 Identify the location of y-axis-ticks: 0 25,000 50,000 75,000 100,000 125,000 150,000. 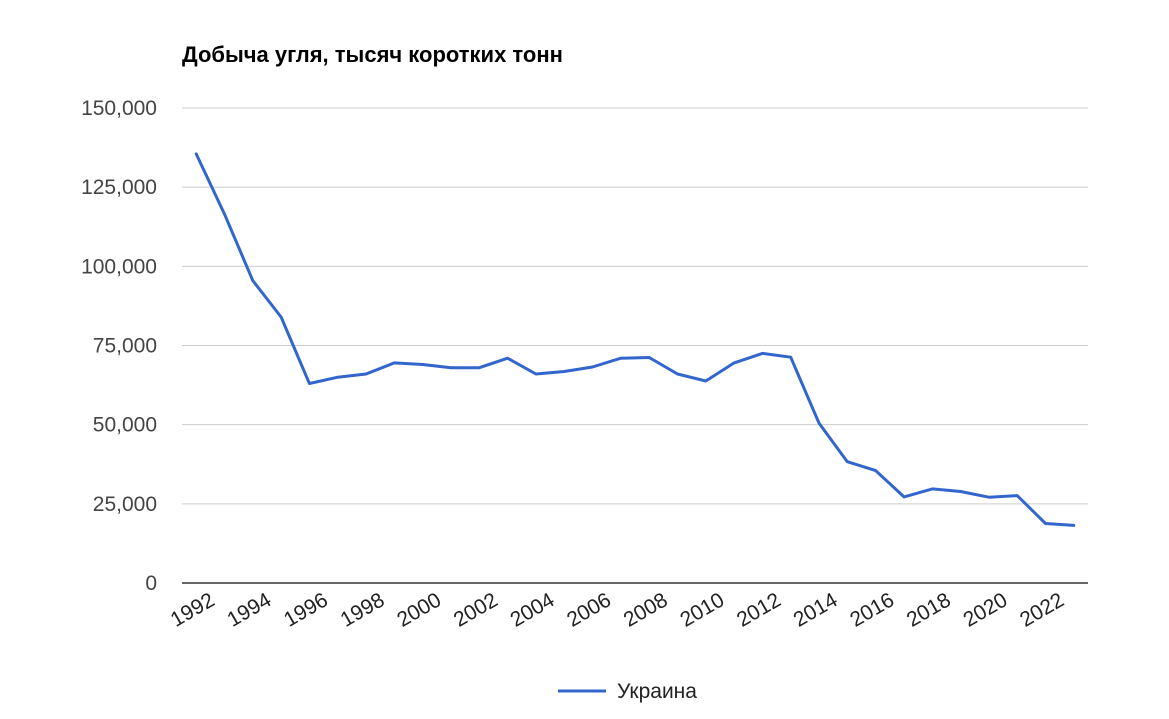
(119, 346).